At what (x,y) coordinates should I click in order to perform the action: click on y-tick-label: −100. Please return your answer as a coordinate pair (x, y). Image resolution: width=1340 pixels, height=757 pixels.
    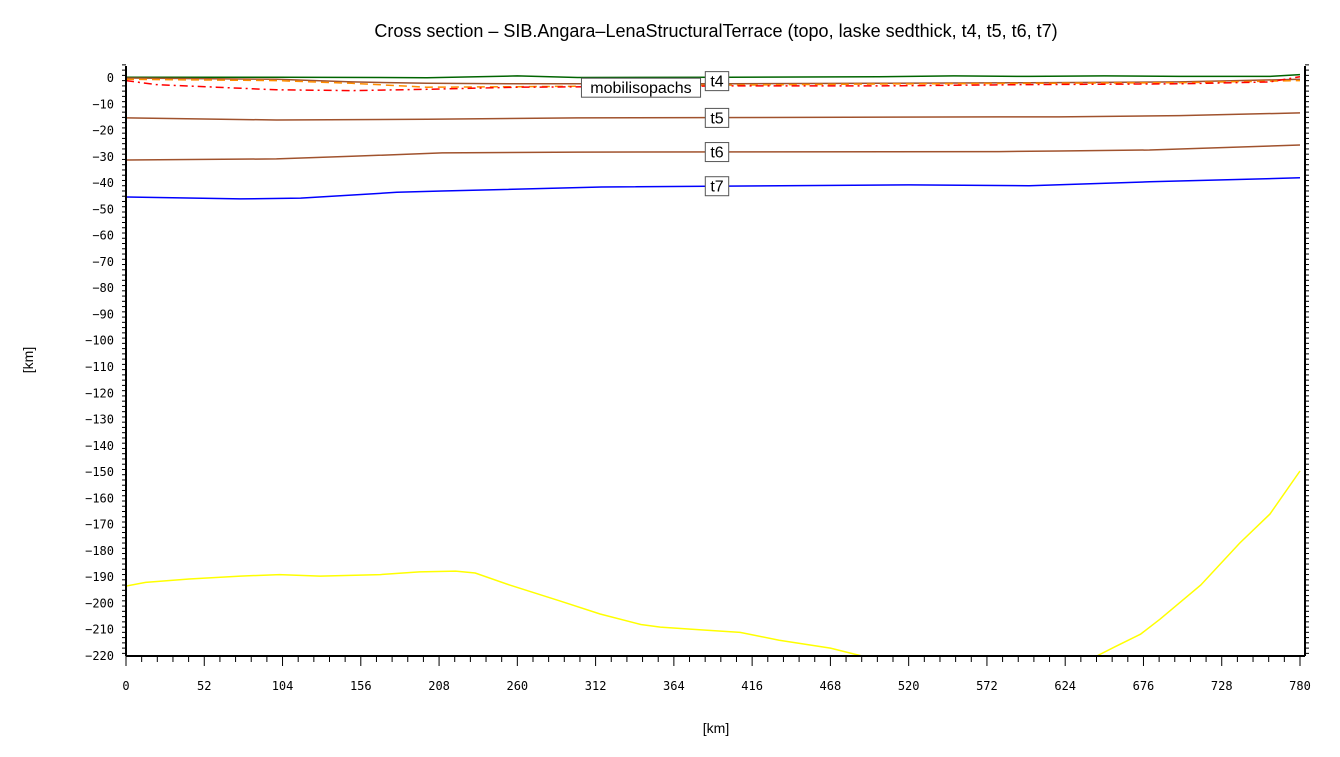
    Looking at the image, I should click on (99, 341).